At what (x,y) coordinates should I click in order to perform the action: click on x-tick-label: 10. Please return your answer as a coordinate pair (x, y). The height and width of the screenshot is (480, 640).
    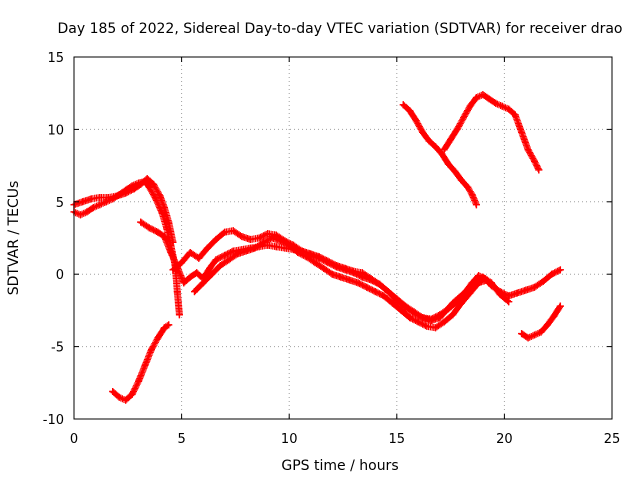
    Looking at the image, I should click on (289, 439).